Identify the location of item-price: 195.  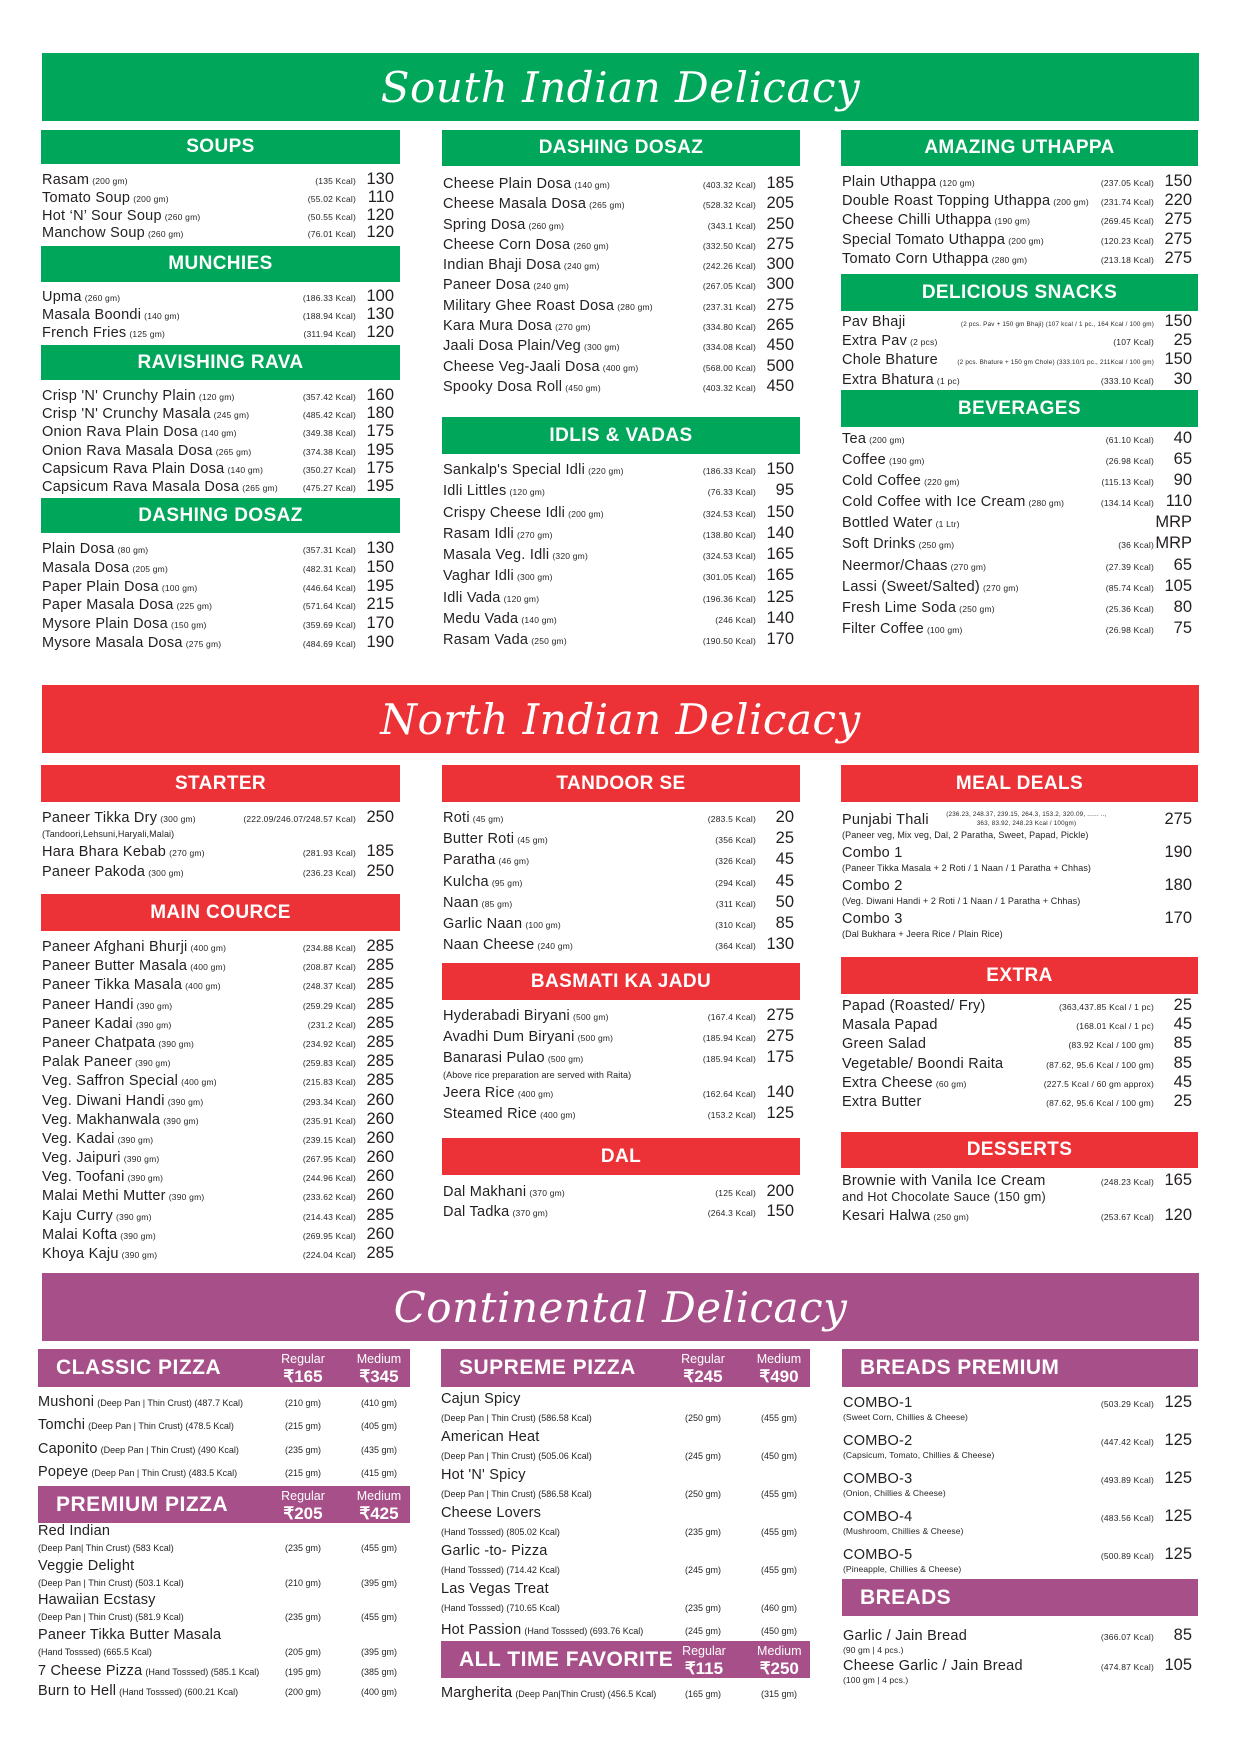
(380, 585).